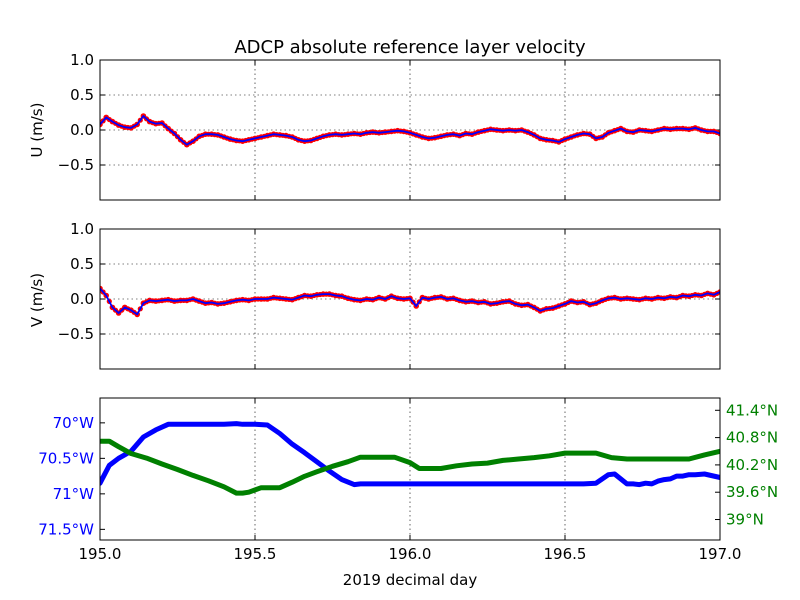 This screenshot has height=600, width=800. I want to click on chart-title: ADCP absolute reference layer velocity, so click(410, 47).